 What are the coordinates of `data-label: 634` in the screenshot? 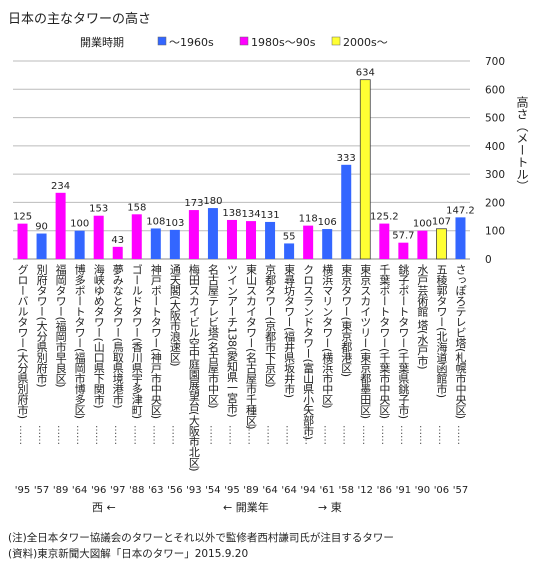 It's located at (365, 73).